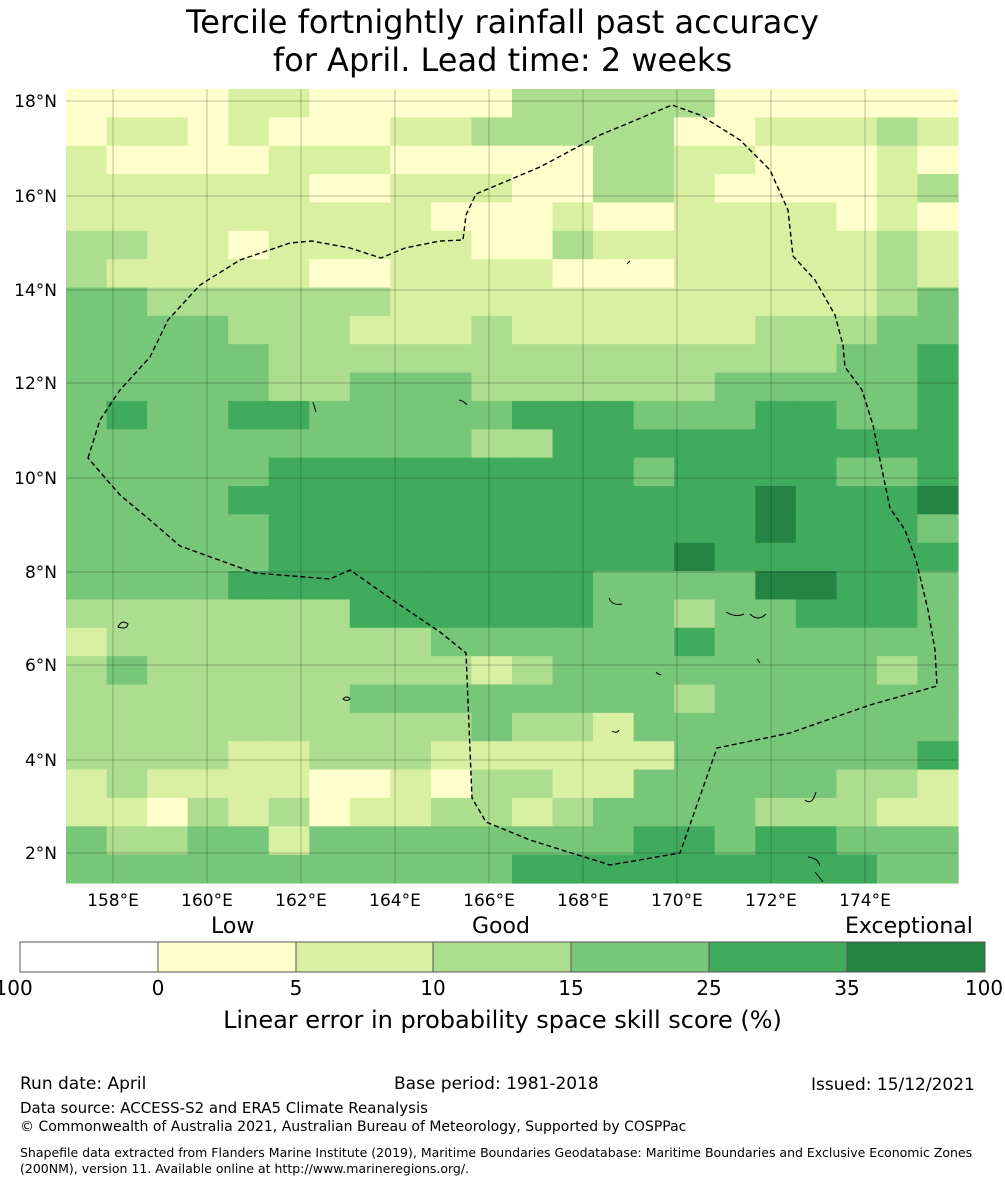 This screenshot has height=1185, width=1005. Describe the element at coordinates (35, 102) in the screenshot. I see `latitude-label: 18°N` at that location.